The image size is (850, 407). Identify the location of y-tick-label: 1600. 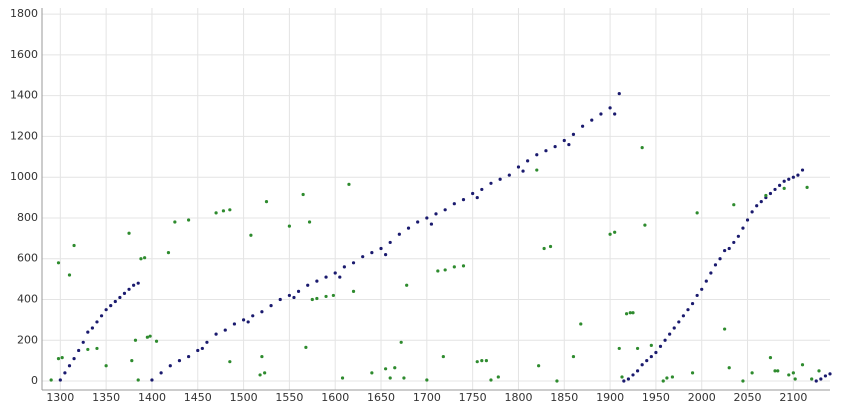
(24, 54).